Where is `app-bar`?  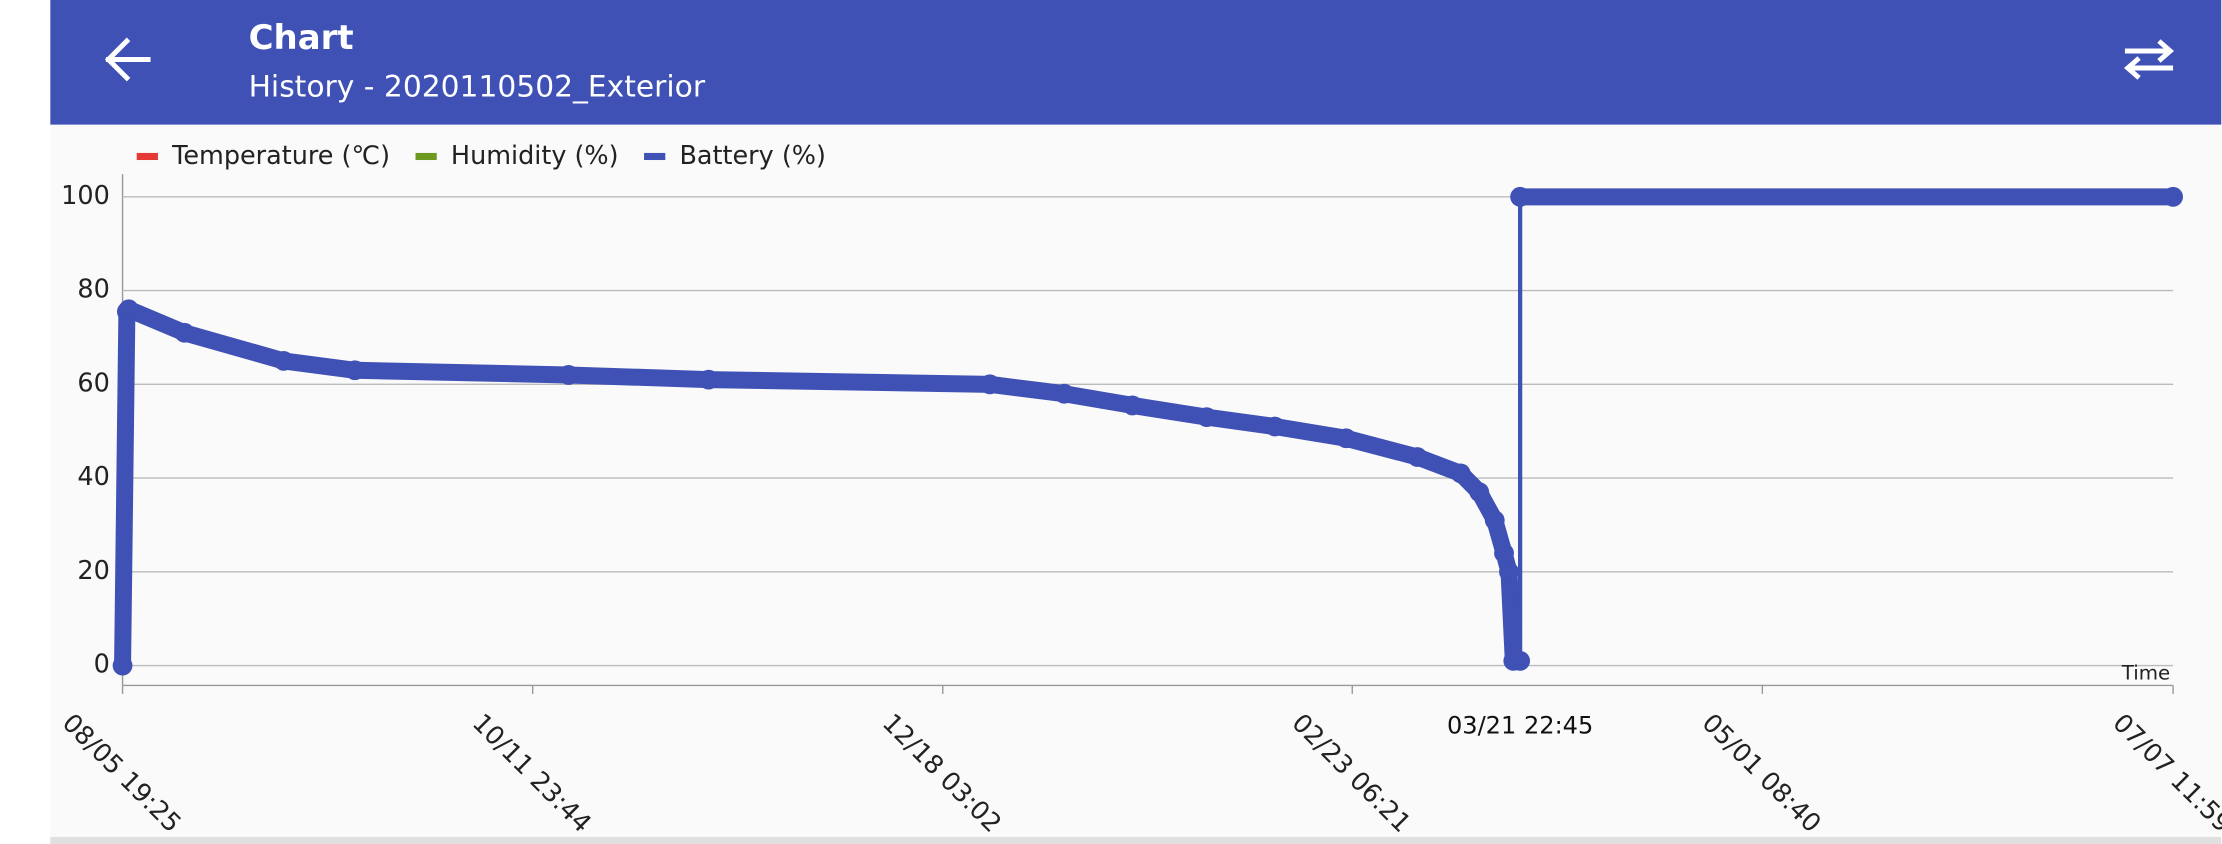
app-bar is located at coordinates (1136, 62).